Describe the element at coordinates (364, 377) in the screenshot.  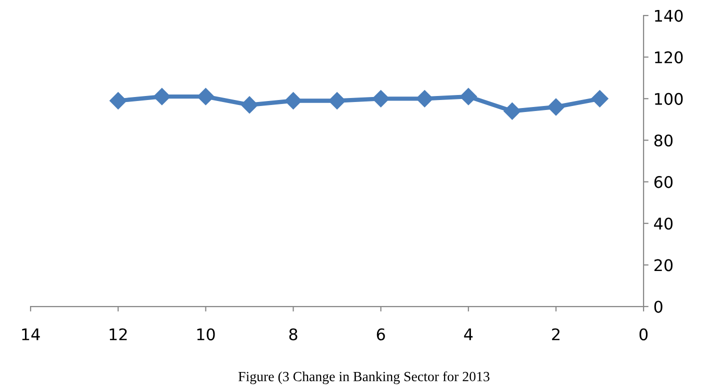
I see `text: Figure (3 Change in Banking Sector for 2013` at that location.